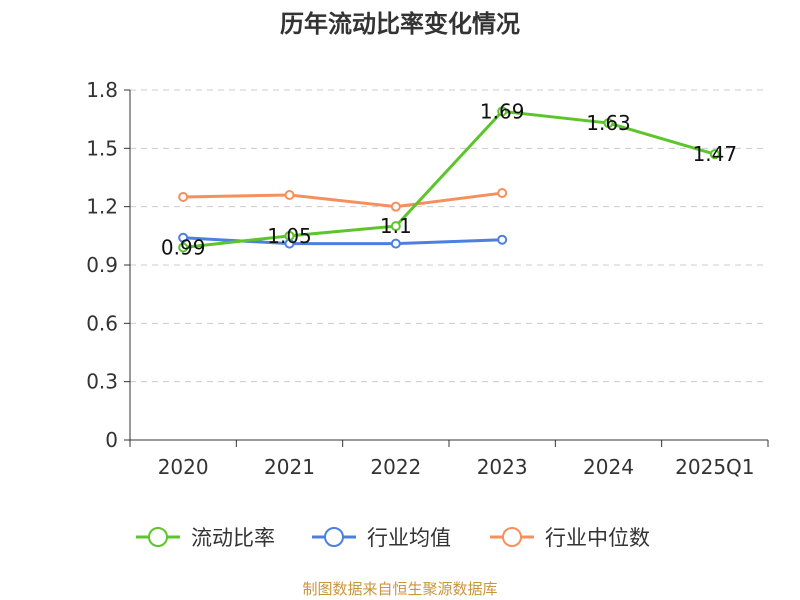 The image size is (800, 600). What do you see at coordinates (714, 467) in the screenshot?
I see `x-tick-label: 2025Q1` at bounding box center [714, 467].